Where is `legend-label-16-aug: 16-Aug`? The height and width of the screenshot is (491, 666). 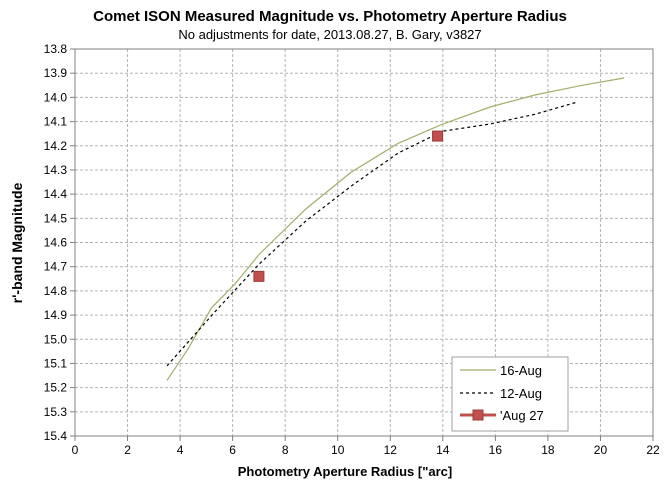
legend-label-16-aug: 16-Aug is located at coordinates (521, 370).